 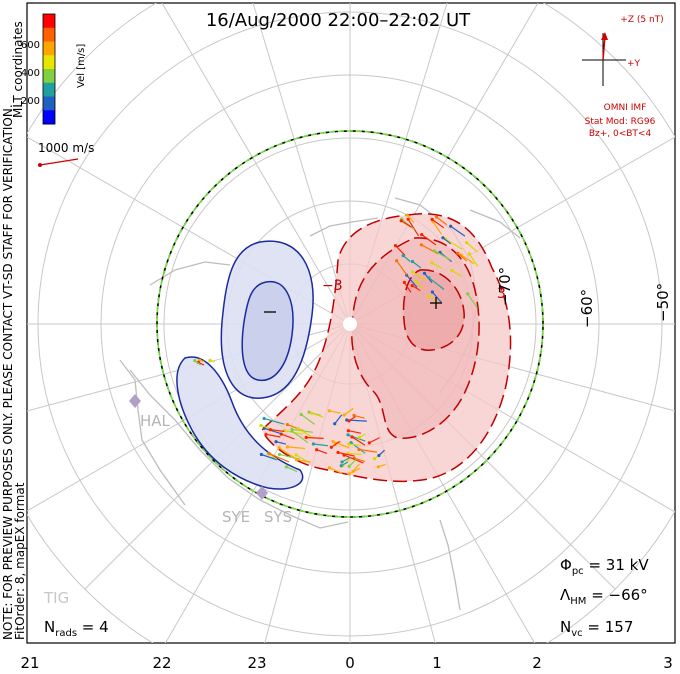 What do you see at coordinates (257, 506) in the screenshot?
I see `station-sye-sys: SYE SYS` at bounding box center [257, 506].